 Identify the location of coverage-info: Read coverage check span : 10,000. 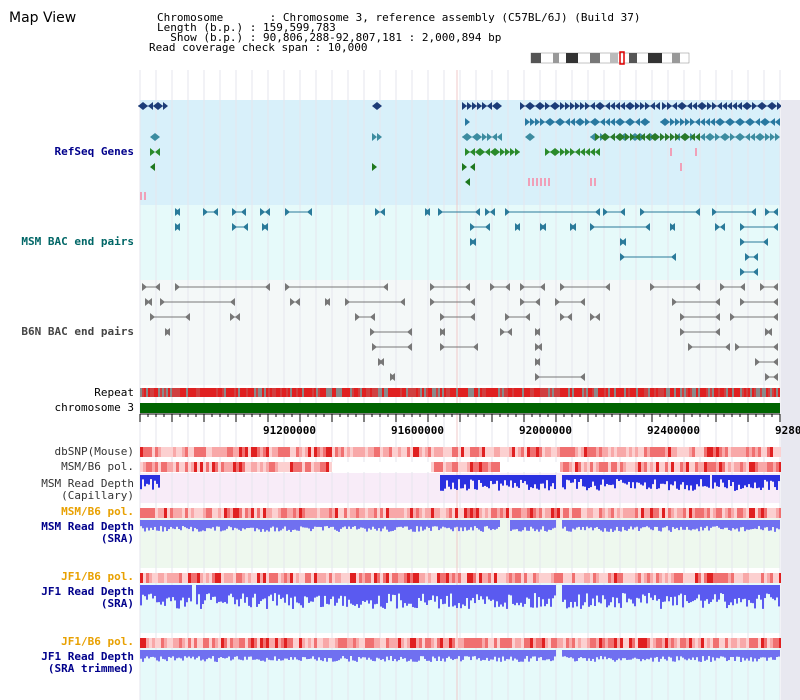
(258, 47).